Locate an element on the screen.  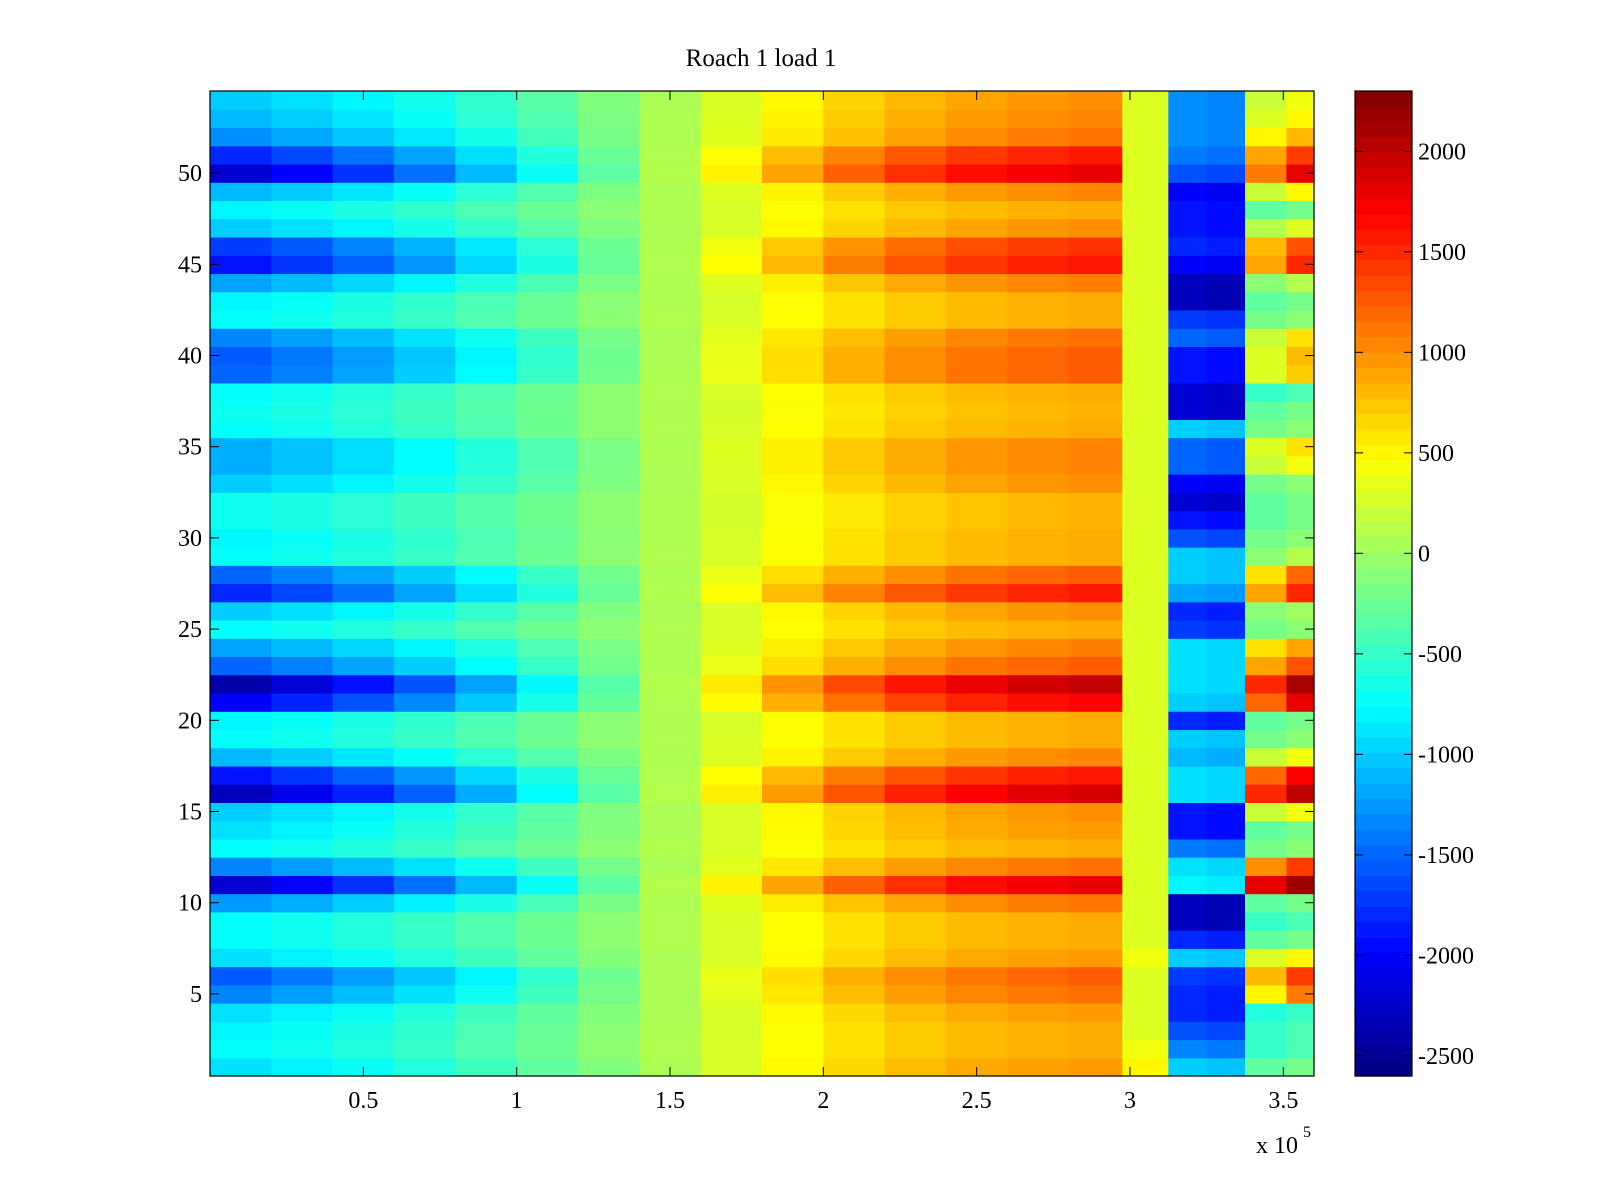
x-axis-multiplier-exponent: 5 is located at coordinates (1307, 1132).